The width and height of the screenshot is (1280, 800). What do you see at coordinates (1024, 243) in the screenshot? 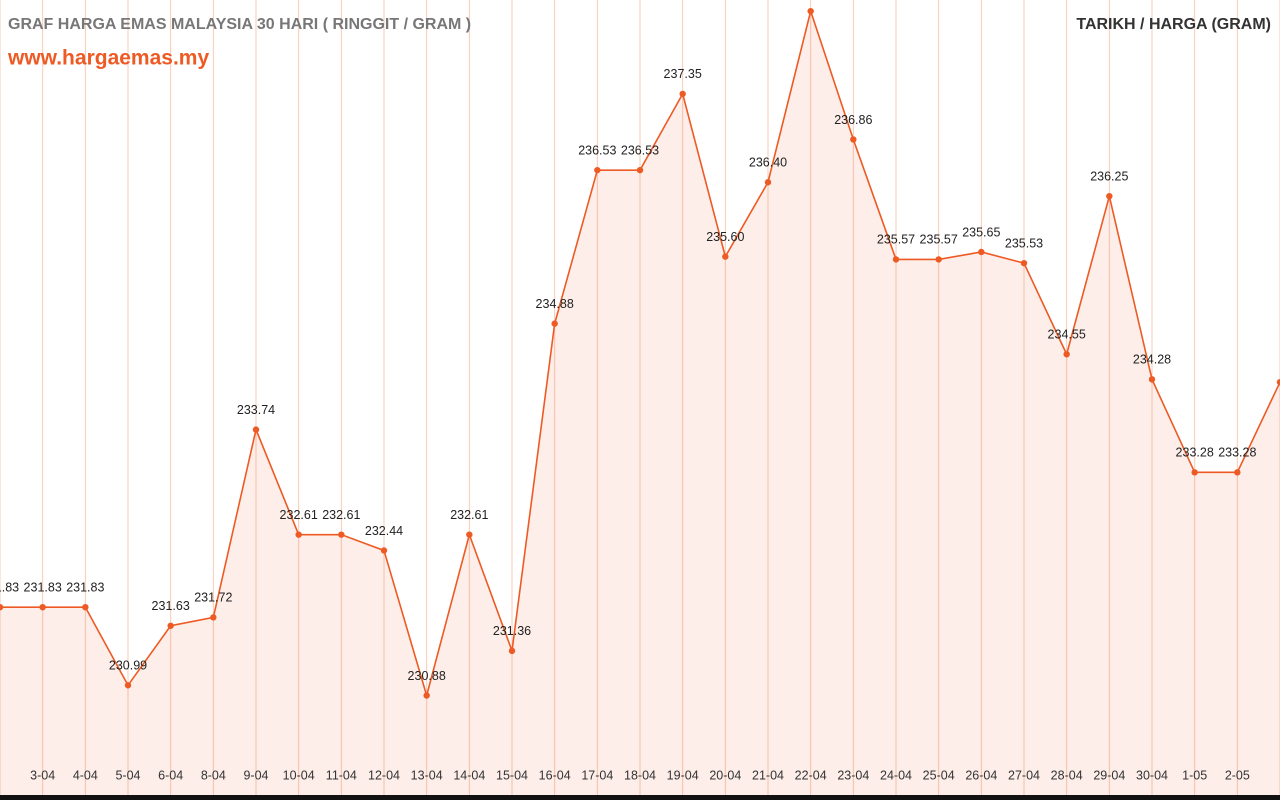
I see `value-label: 235.53` at bounding box center [1024, 243].